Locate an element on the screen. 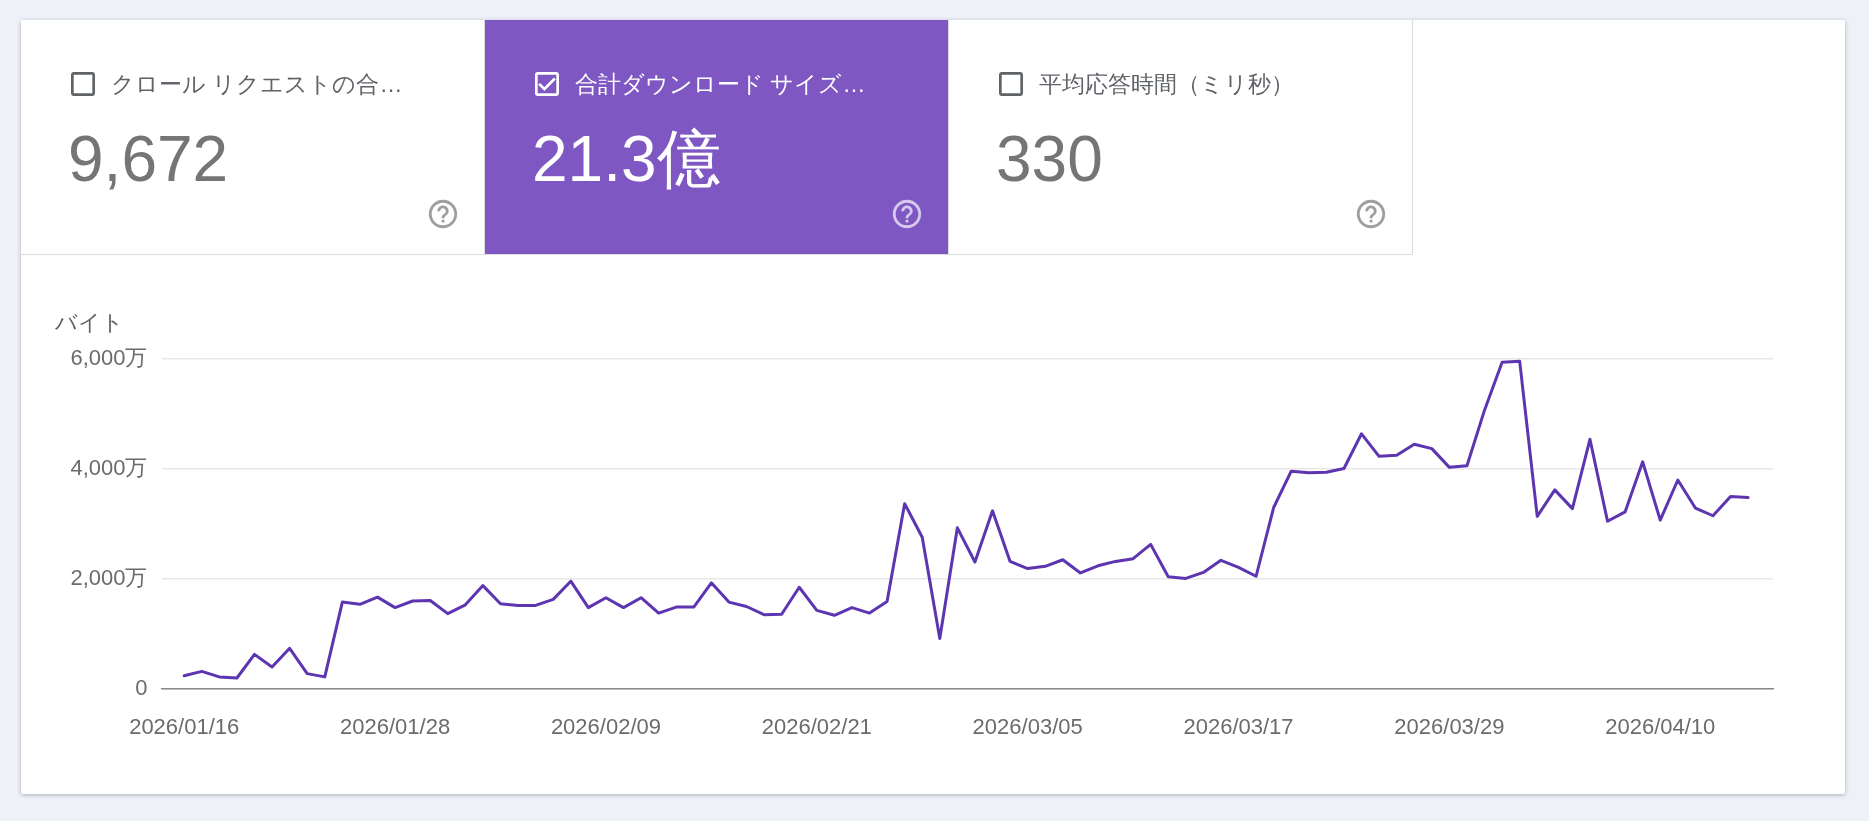 The image size is (1869, 821). x-tick-label: 2026/01/28 is located at coordinates (395, 727).